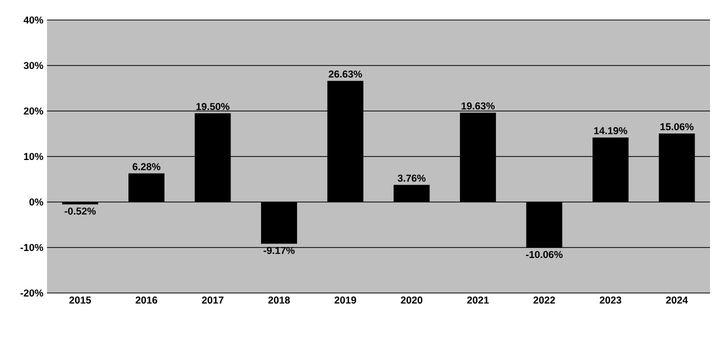 This screenshot has width=721, height=338. Describe the element at coordinates (80, 300) in the screenshot. I see `x-tick-label: 2015` at that location.